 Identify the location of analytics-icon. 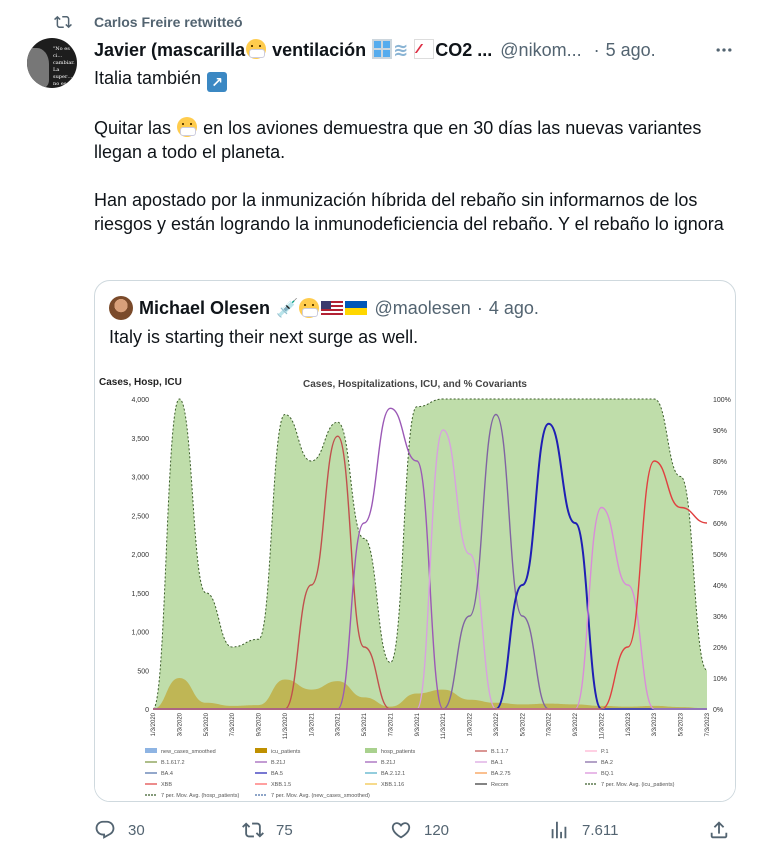
(559, 830).